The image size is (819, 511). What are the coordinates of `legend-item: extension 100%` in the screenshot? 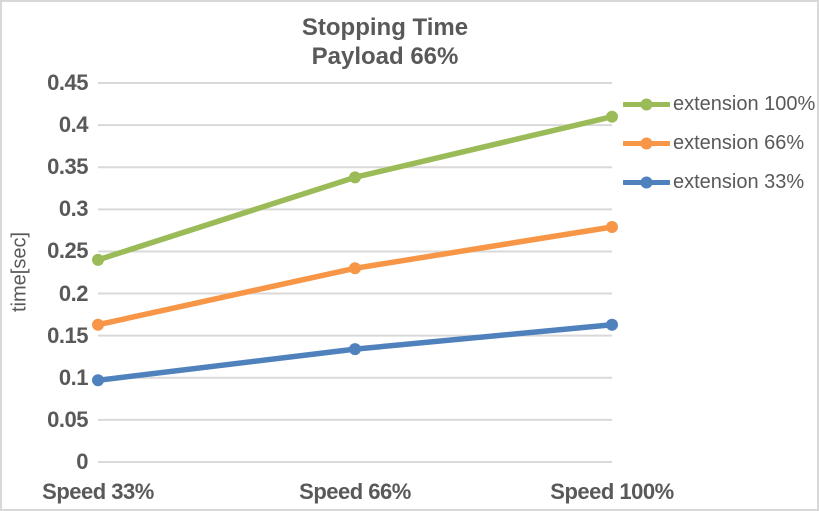 It's located at (719, 104).